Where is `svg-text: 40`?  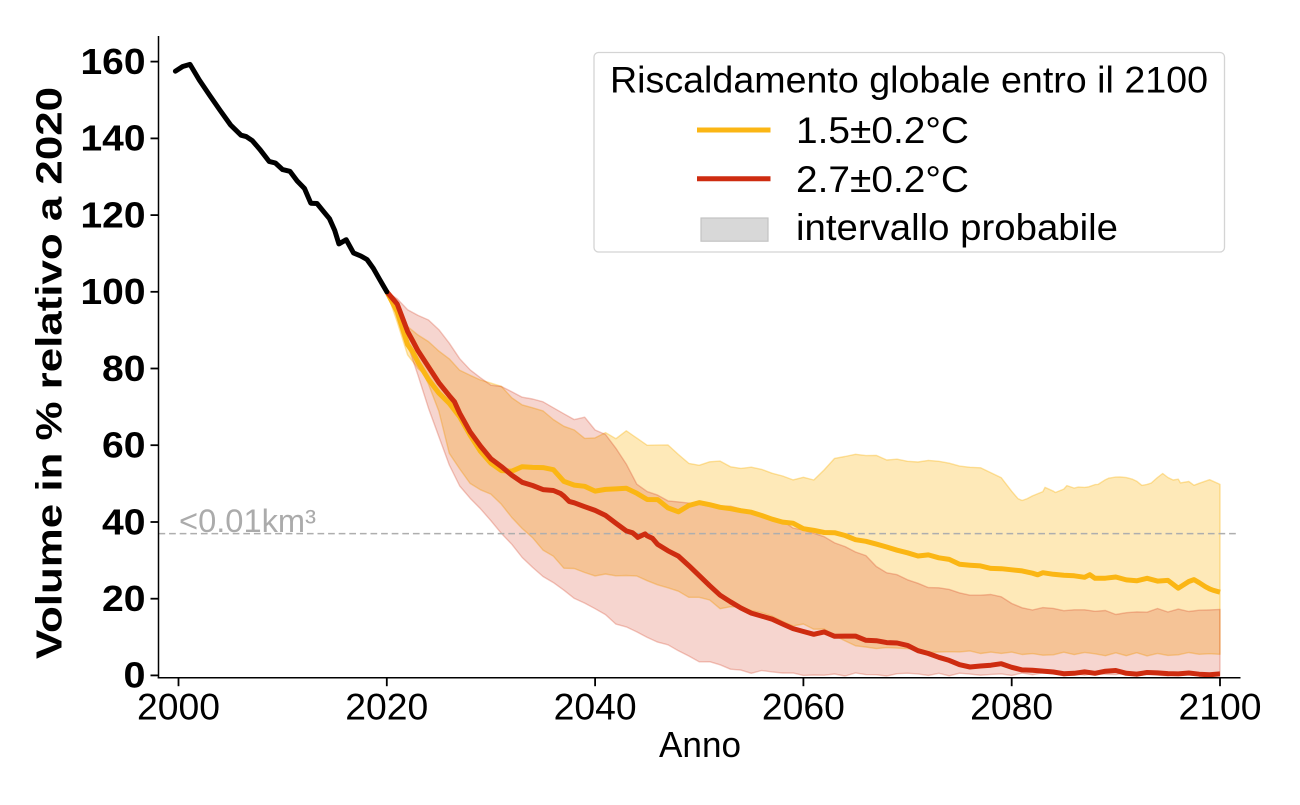 svg-text: 40 is located at coordinates (124, 521).